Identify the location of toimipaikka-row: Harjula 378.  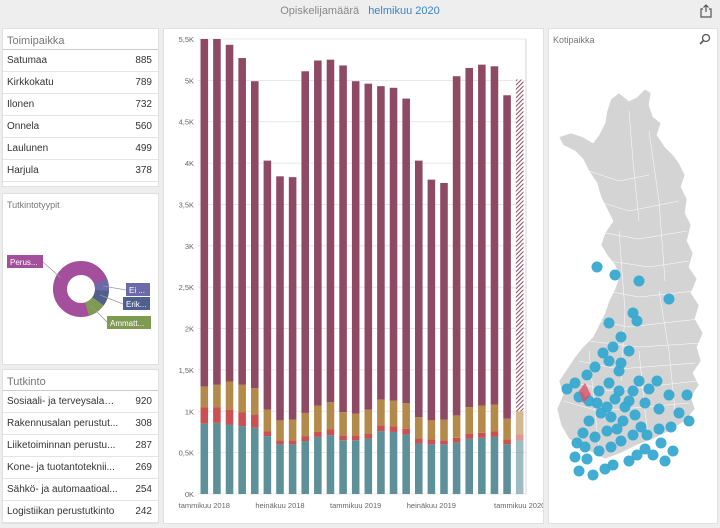
(80, 171).